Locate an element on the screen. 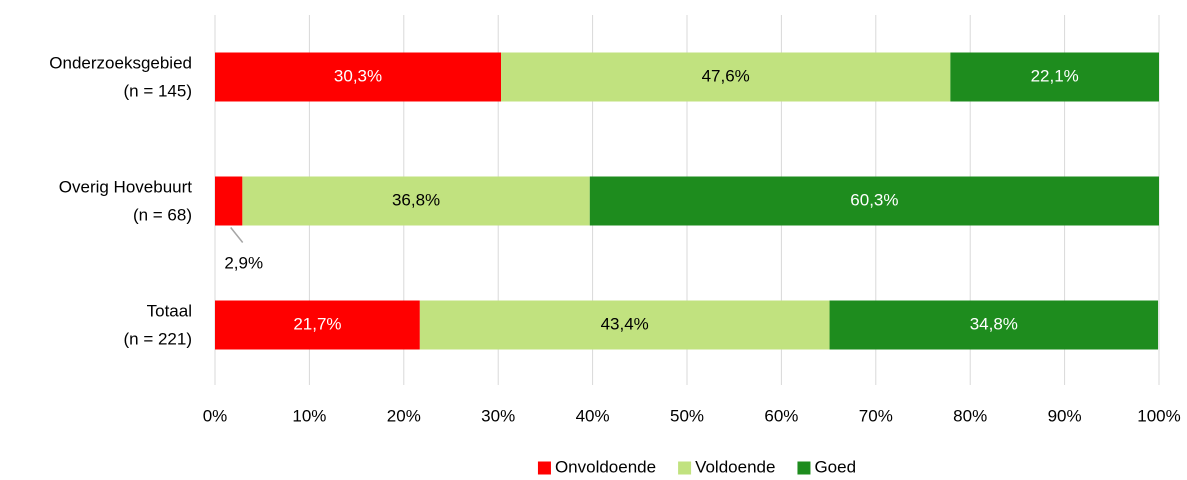 This screenshot has width=1187, height=480. leader-line is located at coordinates (237, 235).